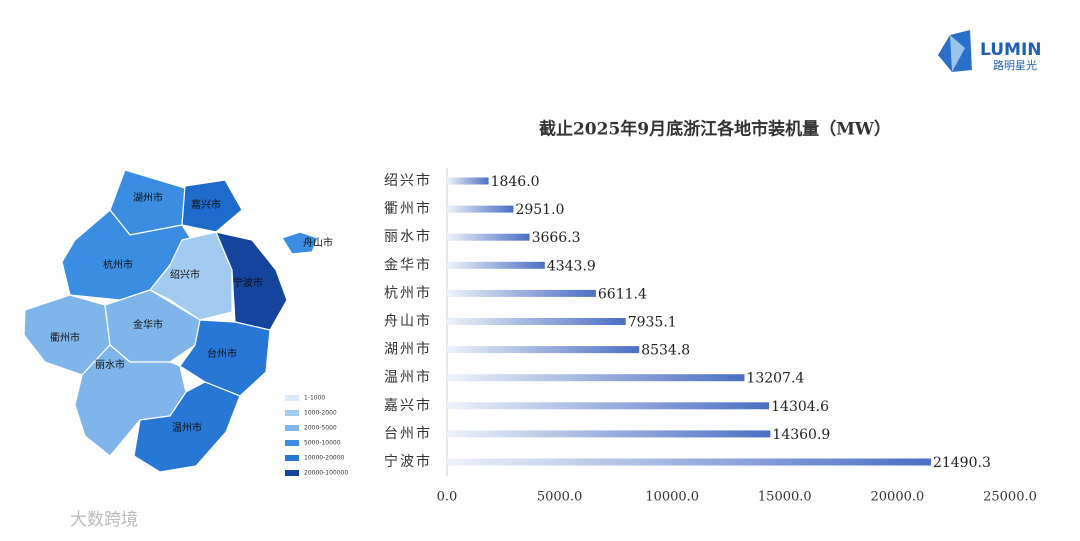 Image resolution: width=1080 pixels, height=541 pixels. I want to click on region-label: 嘉兴市, so click(206, 204).